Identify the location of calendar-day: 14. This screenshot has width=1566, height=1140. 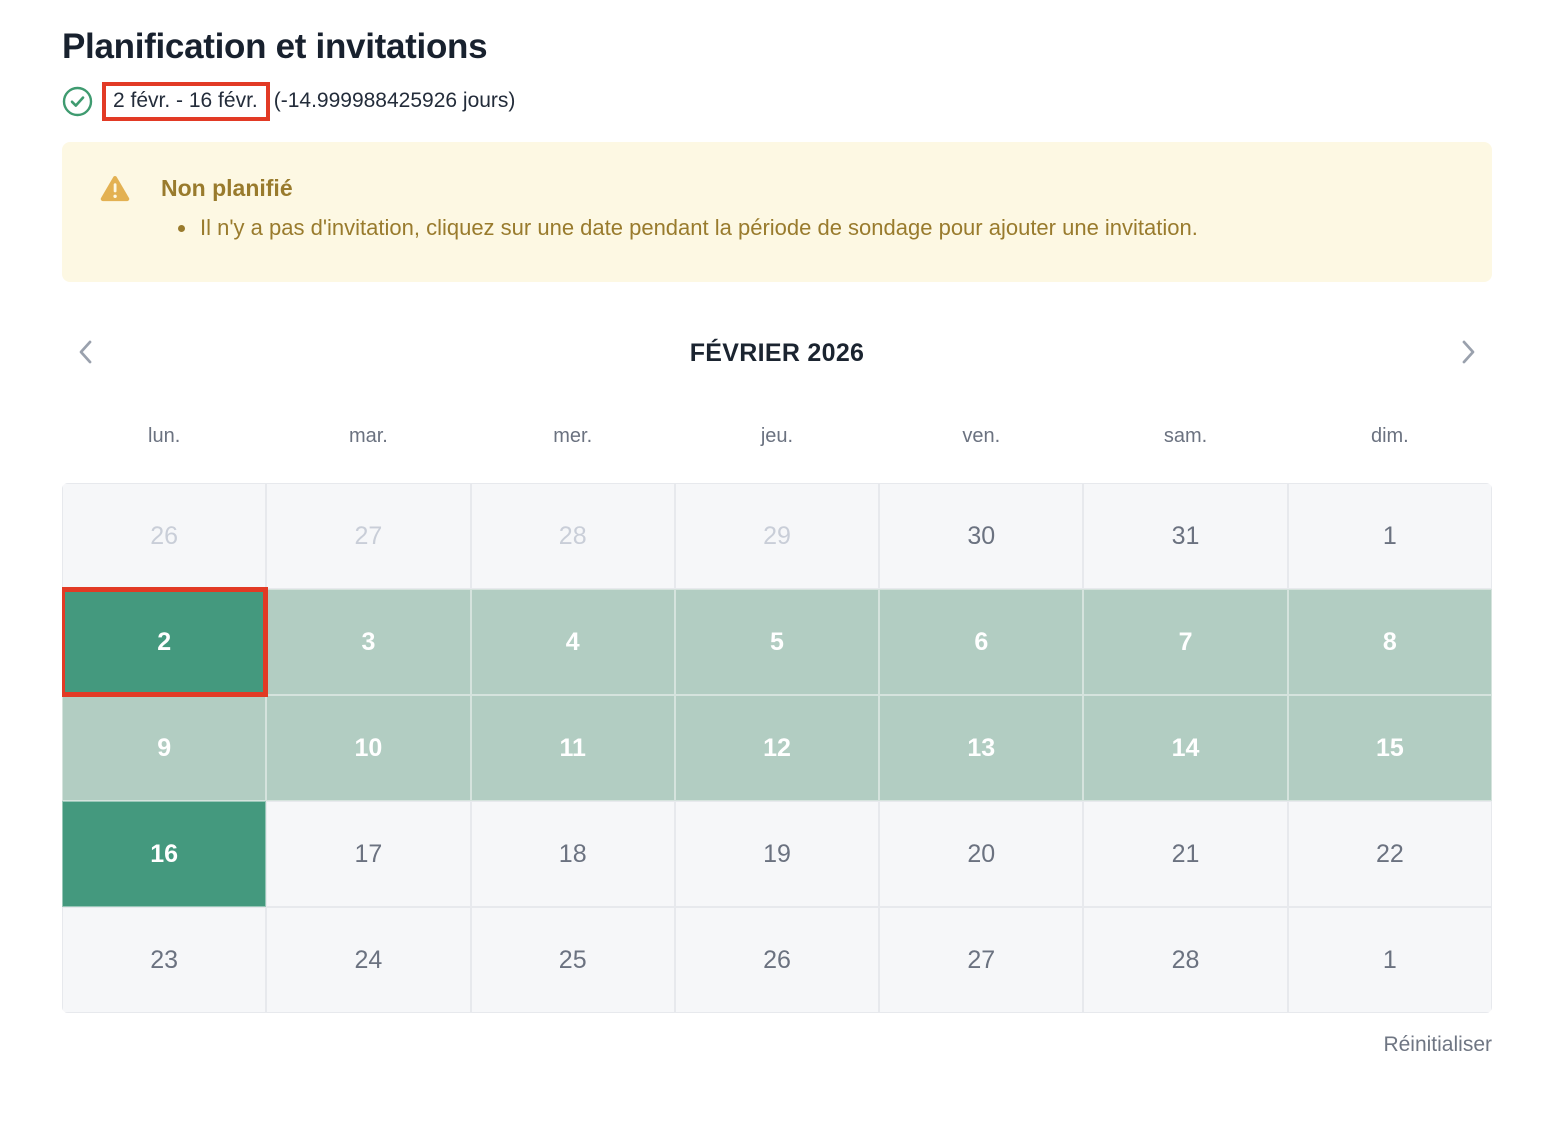
(1185, 748).